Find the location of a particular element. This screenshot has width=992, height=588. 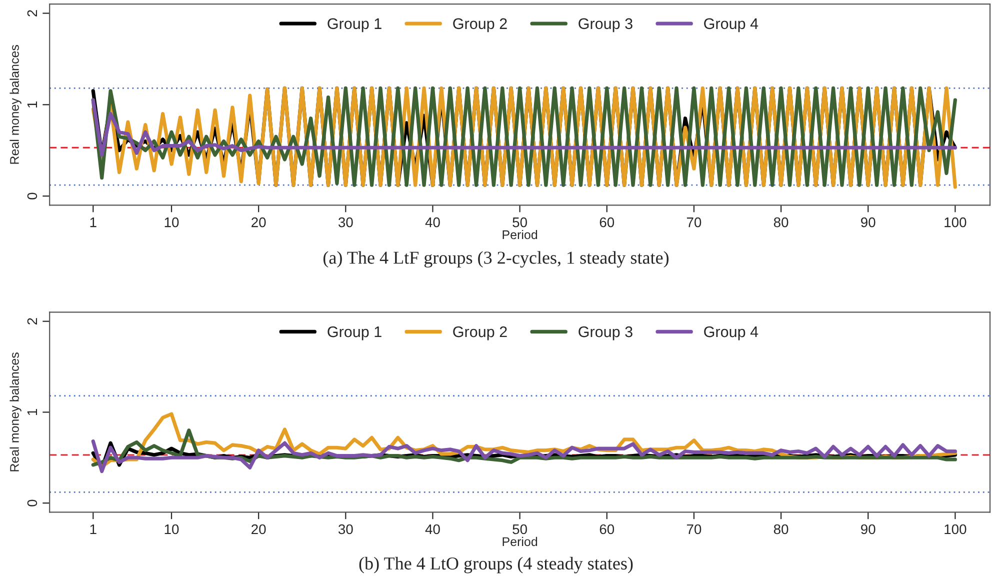

text: (a) The 4 LtF groups (3 2-cycles, 1 steady state) is located at coordinates (496, 259).